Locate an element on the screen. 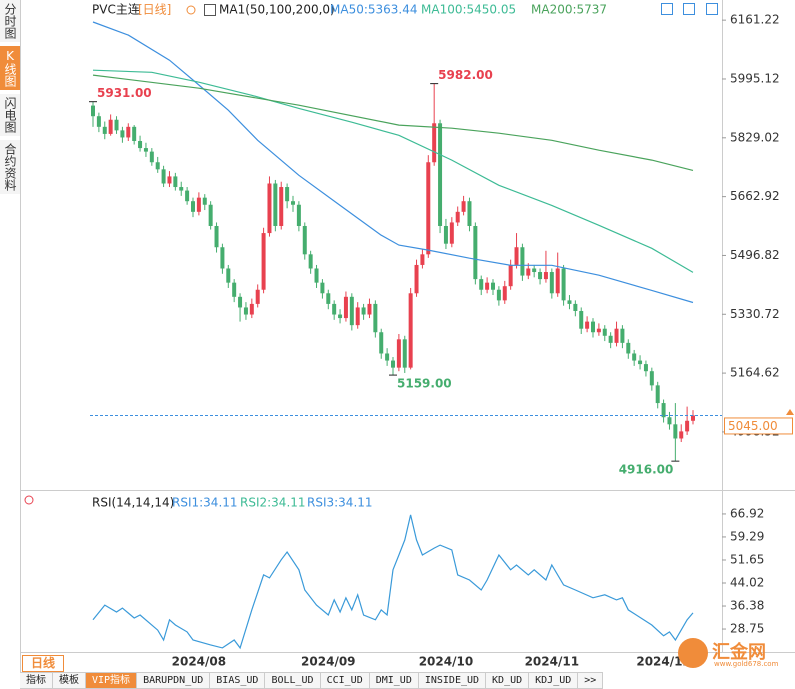 This screenshot has height=689, width=795. sidebar-tab: K线图 is located at coordinates (10, 68).